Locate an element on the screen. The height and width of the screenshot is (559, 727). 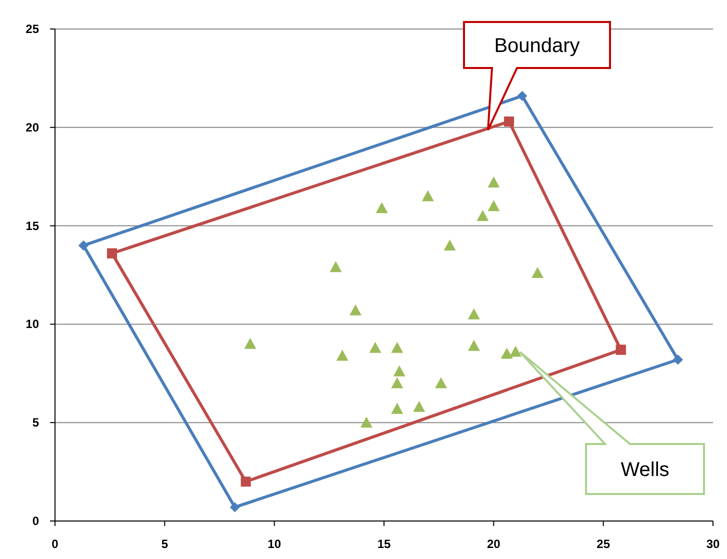
x-tick-label: 30 is located at coordinates (713, 544).